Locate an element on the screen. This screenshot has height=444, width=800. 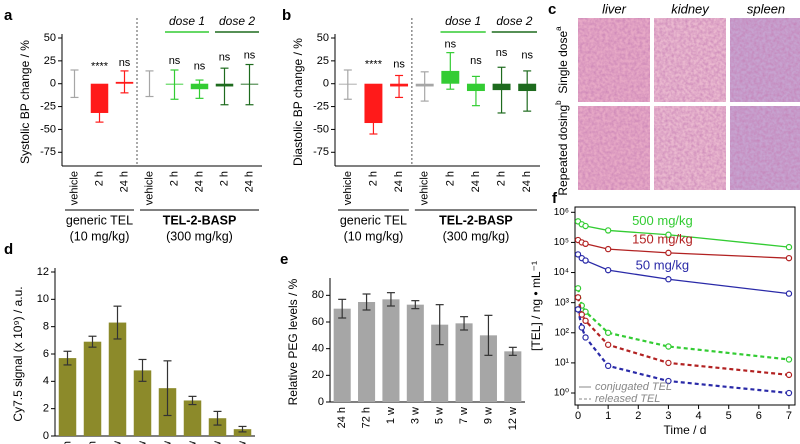
column-label: kidney is located at coordinates (690, 8).